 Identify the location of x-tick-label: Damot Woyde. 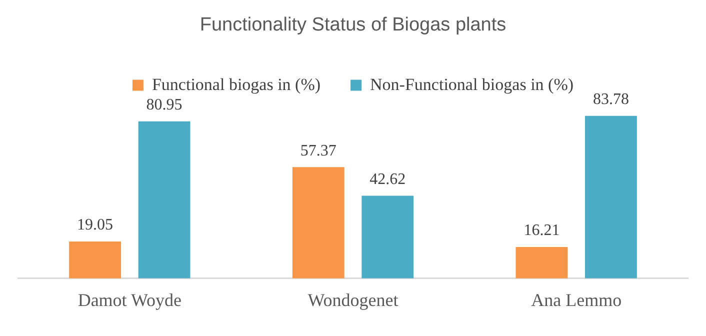
(130, 300).